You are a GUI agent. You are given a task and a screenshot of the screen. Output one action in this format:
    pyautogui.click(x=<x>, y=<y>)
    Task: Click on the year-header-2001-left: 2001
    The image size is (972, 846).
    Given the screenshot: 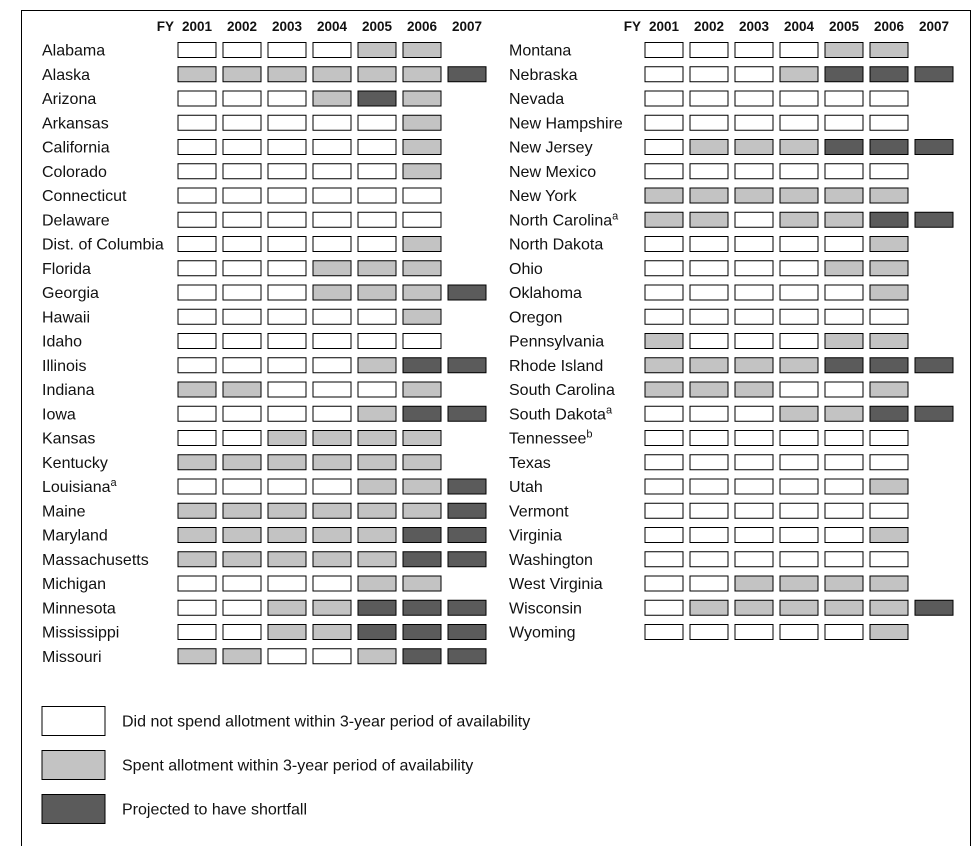 What is the action you would take?
    pyautogui.click(x=197, y=26)
    